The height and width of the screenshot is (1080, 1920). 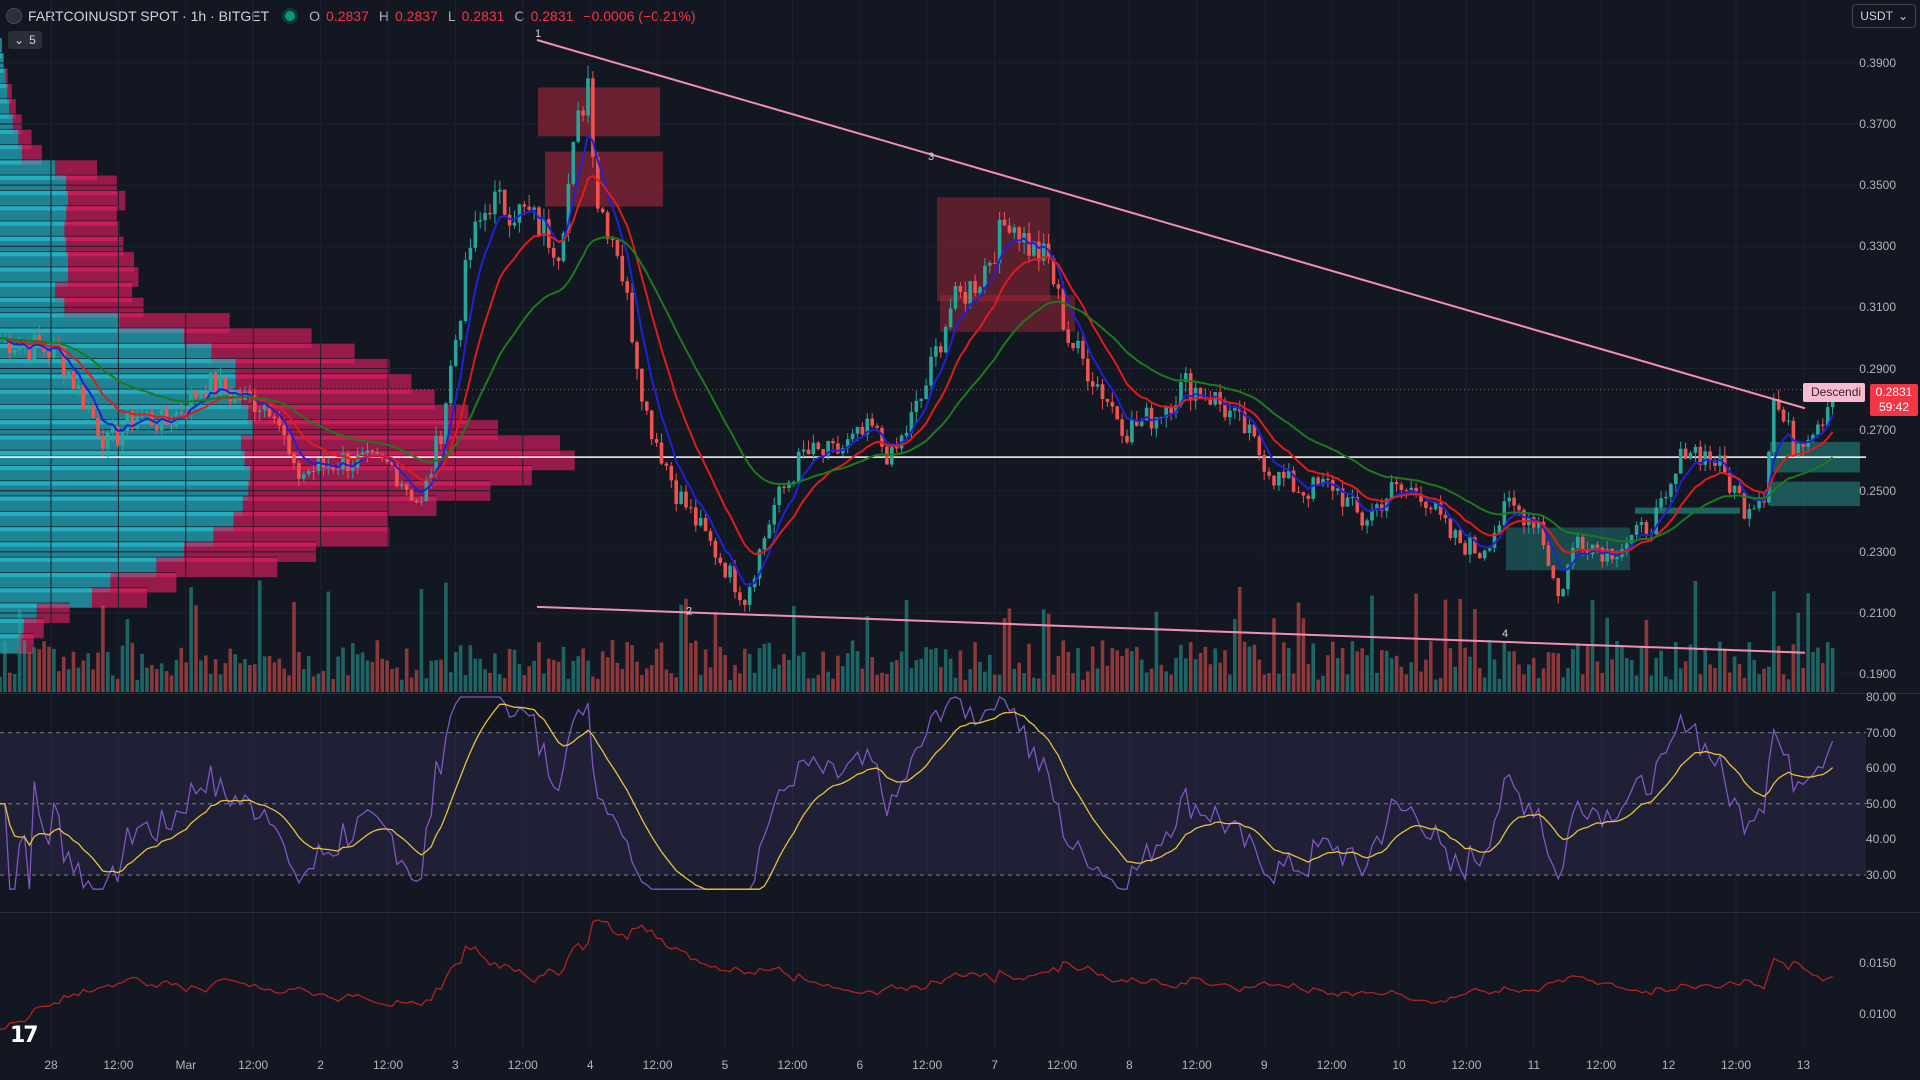 What do you see at coordinates (1876, 16) in the screenshot?
I see `currency-label: USDT` at bounding box center [1876, 16].